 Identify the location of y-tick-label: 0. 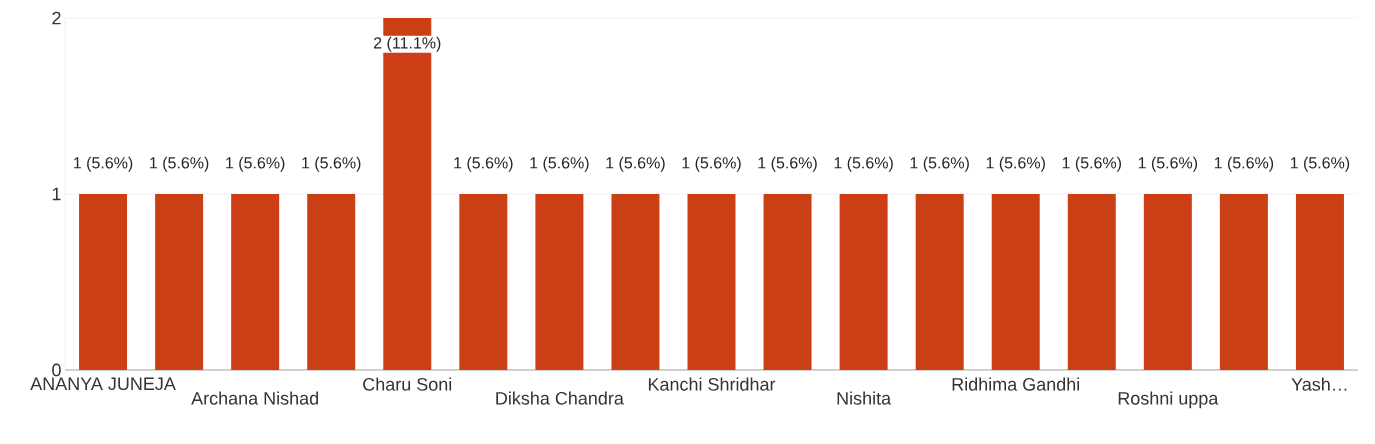
(56, 370).